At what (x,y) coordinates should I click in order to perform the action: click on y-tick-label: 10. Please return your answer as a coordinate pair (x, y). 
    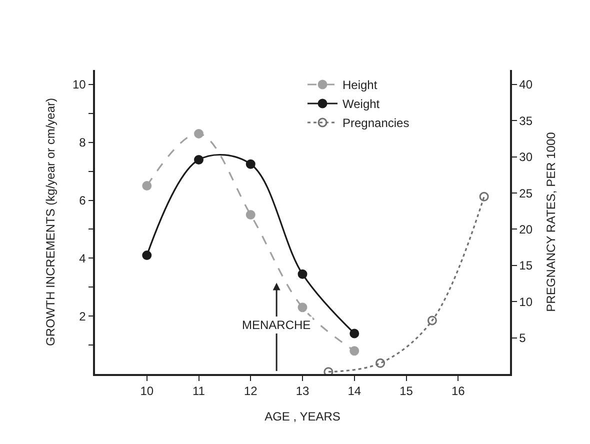
    Looking at the image, I should click on (79, 85).